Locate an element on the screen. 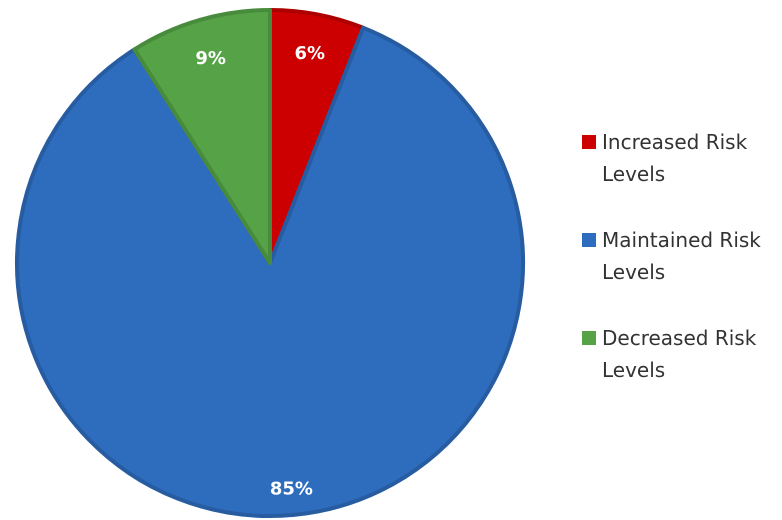 The width and height of the screenshot is (782, 520). legend-item-increased: Increased Risk Levels is located at coordinates (680, 175).